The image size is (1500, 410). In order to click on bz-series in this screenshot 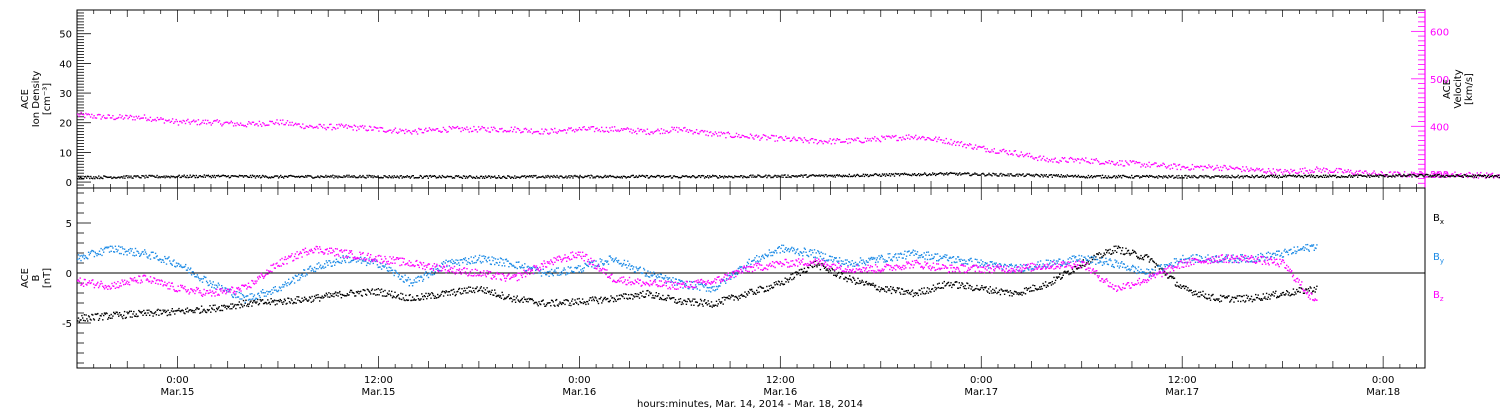, I will do `click(697, 273)`.